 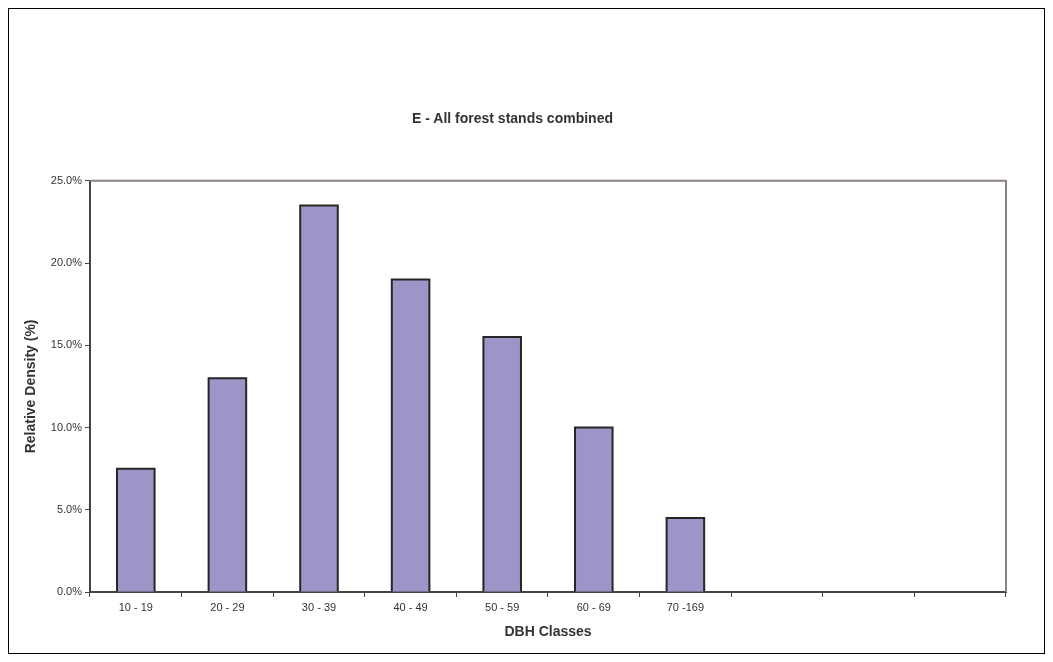 I want to click on x-tick-label: 20 - 29, so click(x=227, y=606).